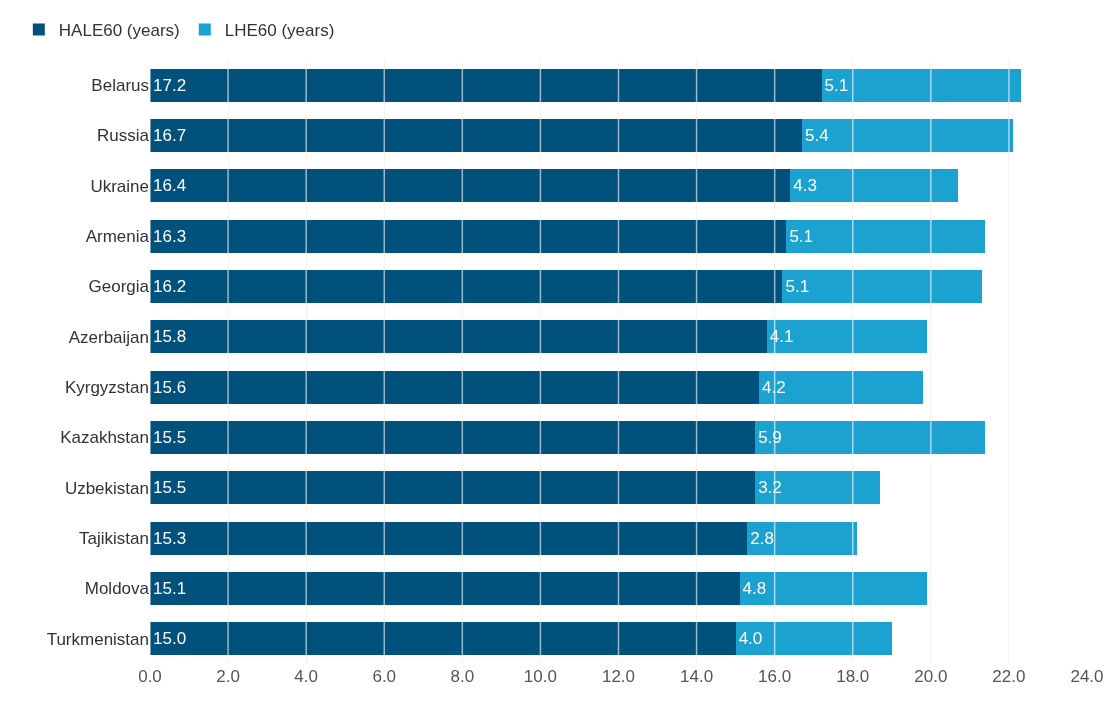  What do you see at coordinates (931, 676) in the screenshot?
I see `x-tick-label: 20.0` at bounding box center [931, 676].